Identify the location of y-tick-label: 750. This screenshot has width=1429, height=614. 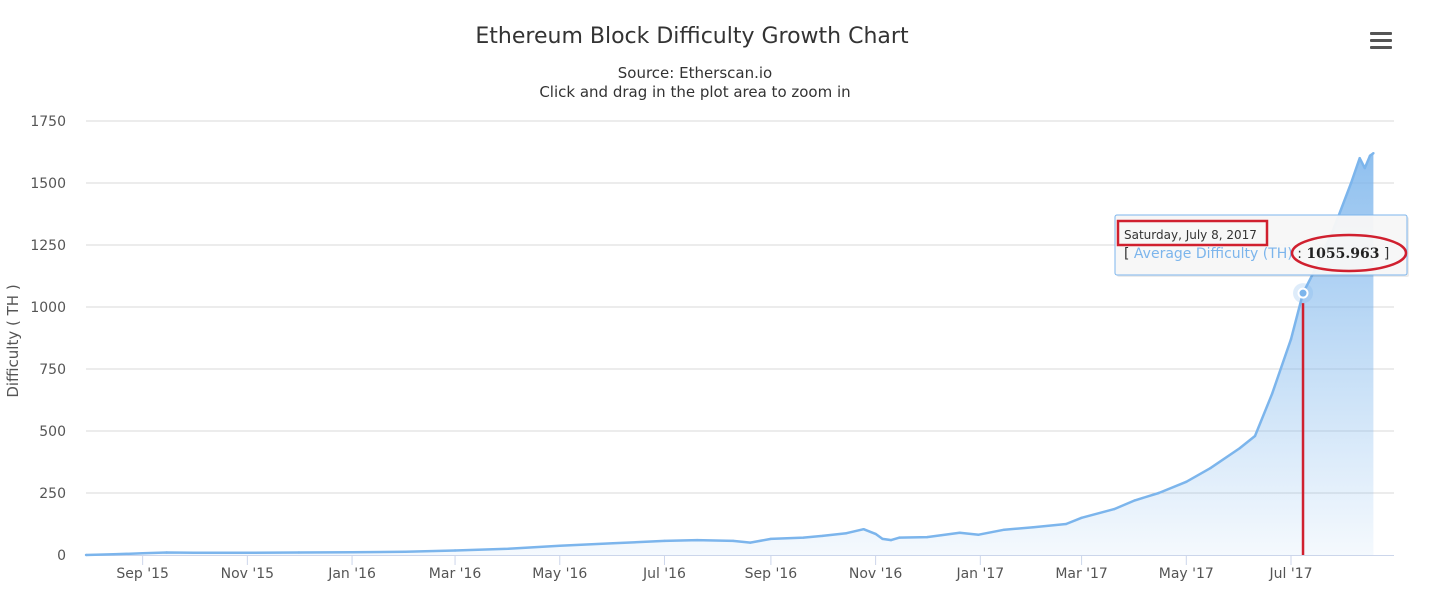
(52, 370).